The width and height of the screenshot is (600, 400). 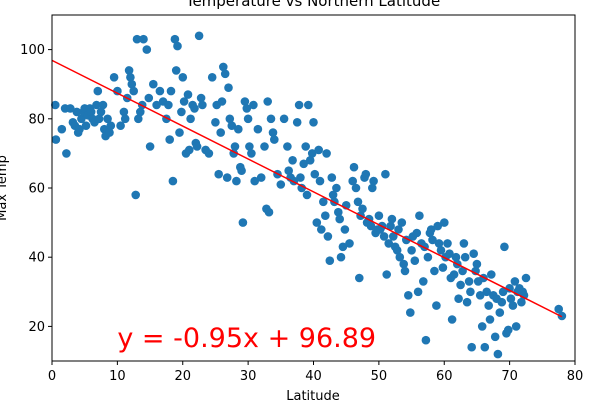 What do you see at coordinates (36, 258) in the screenshot?
I see `y-tick-label: 40` at bounding box center [36, 258].